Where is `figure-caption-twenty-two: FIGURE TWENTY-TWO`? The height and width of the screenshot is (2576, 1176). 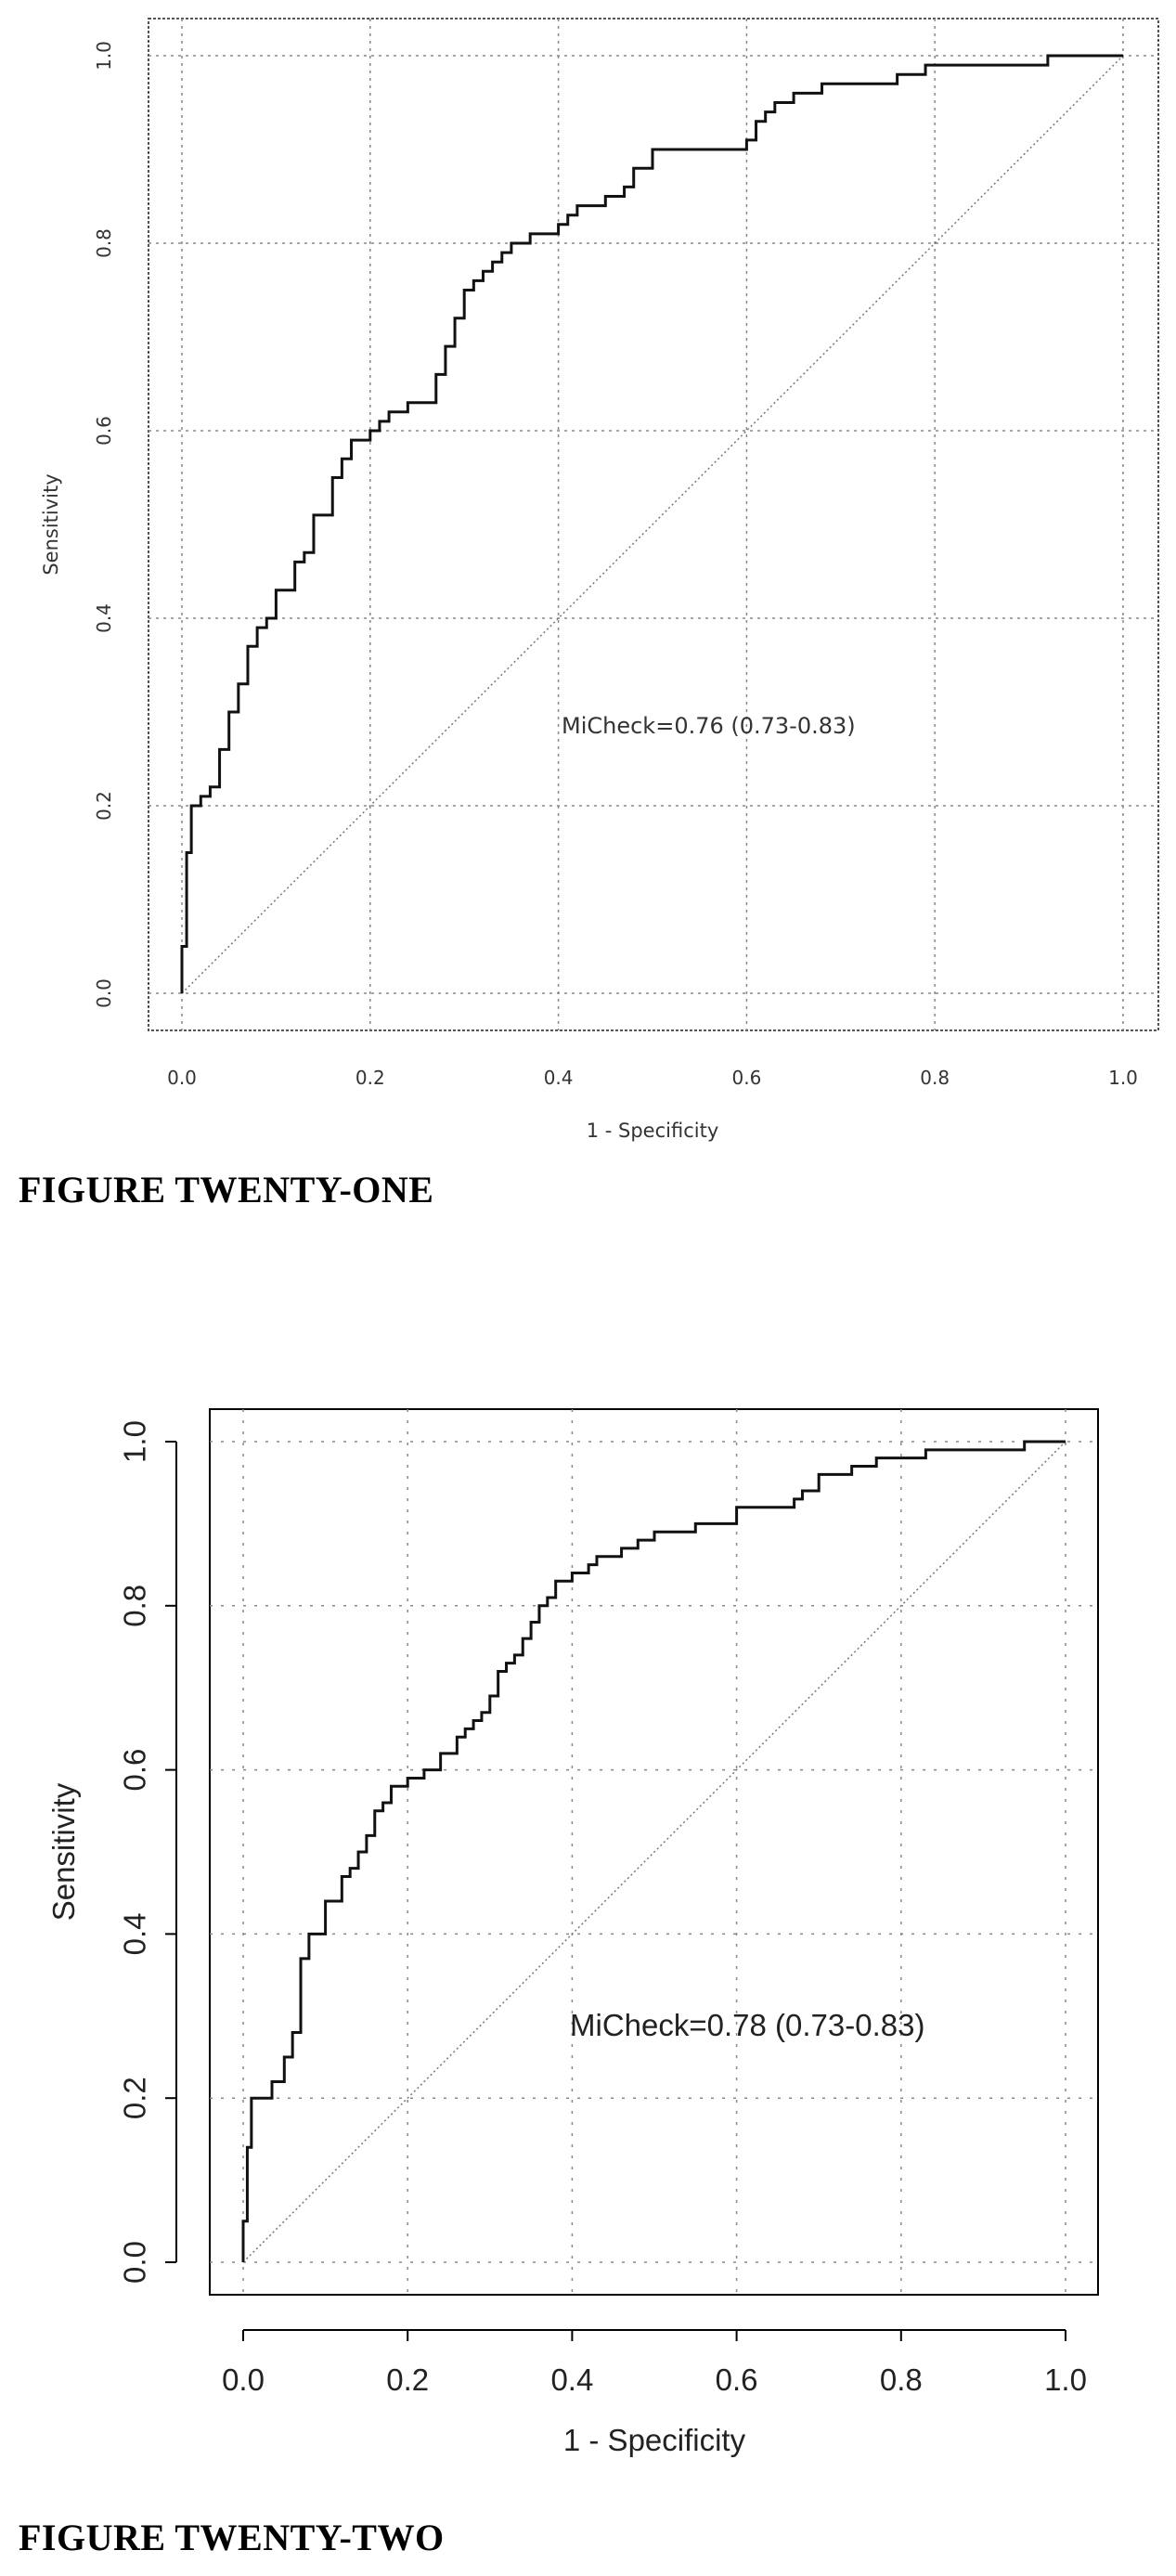
figure-caption-twenty-two: FIGURE TWENTY-TWO is located at coordinates (232, 2537).